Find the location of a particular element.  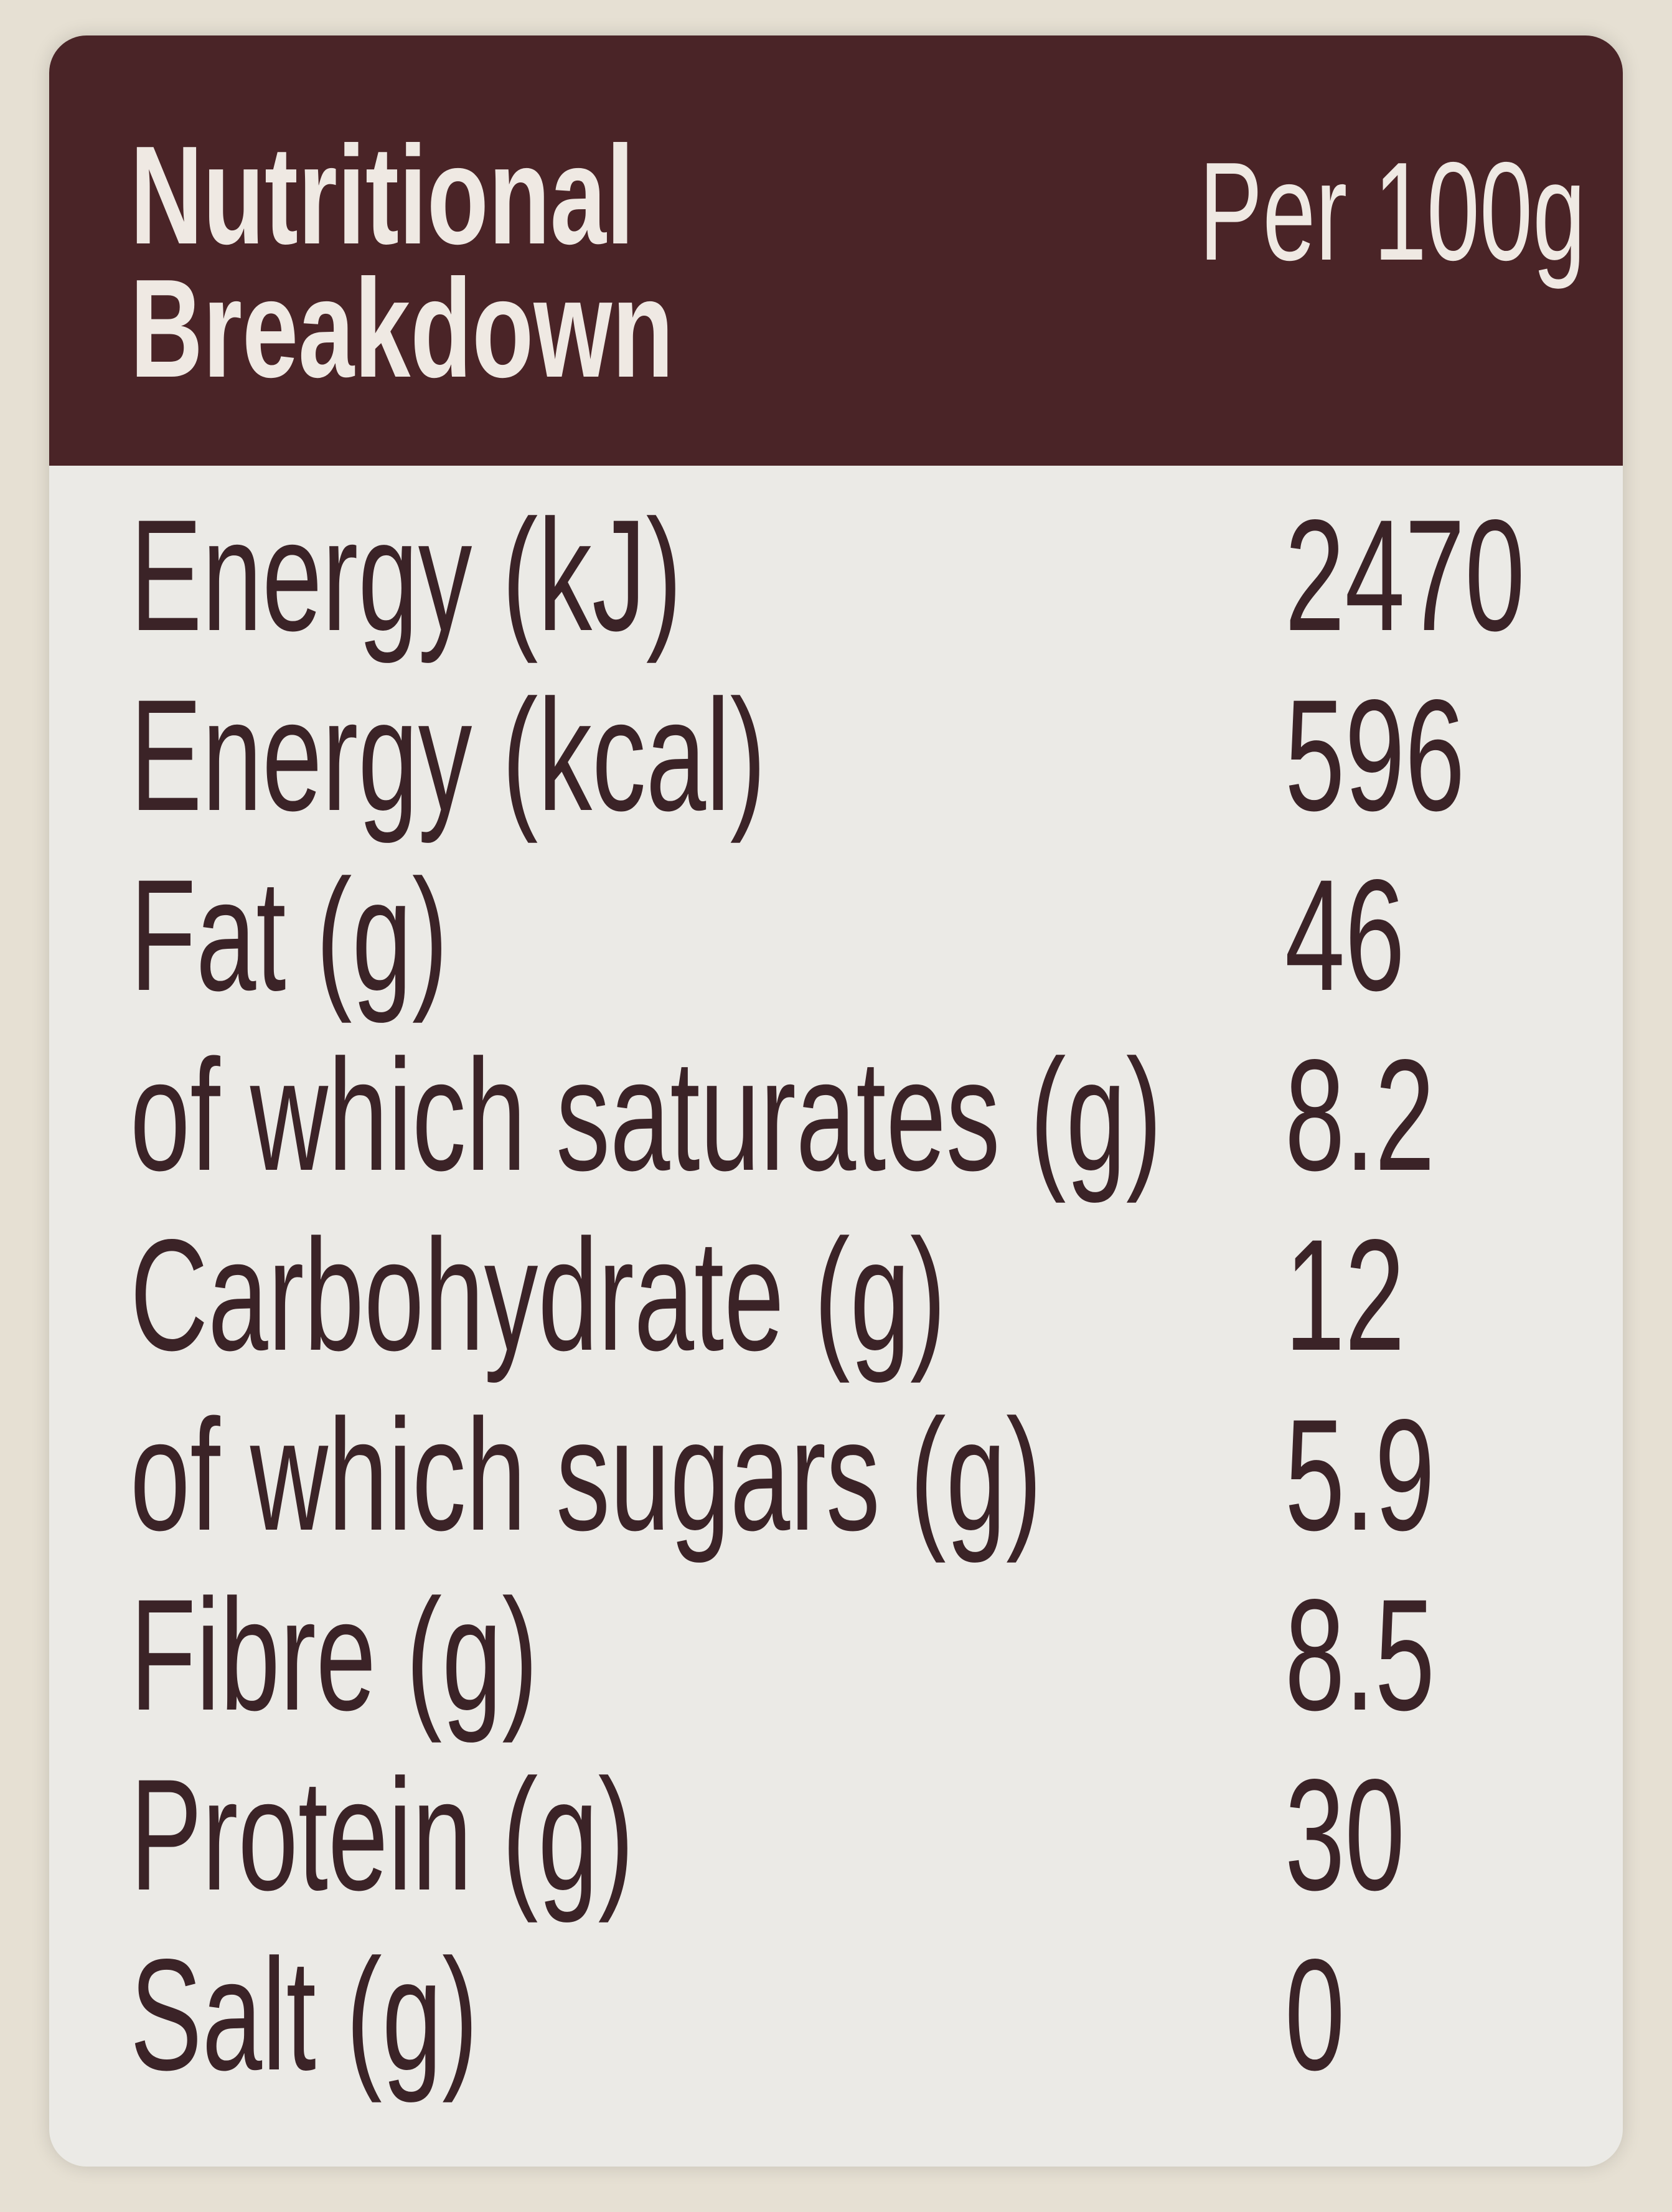

row-value: 12 is located at coordinates (1345, 1295).